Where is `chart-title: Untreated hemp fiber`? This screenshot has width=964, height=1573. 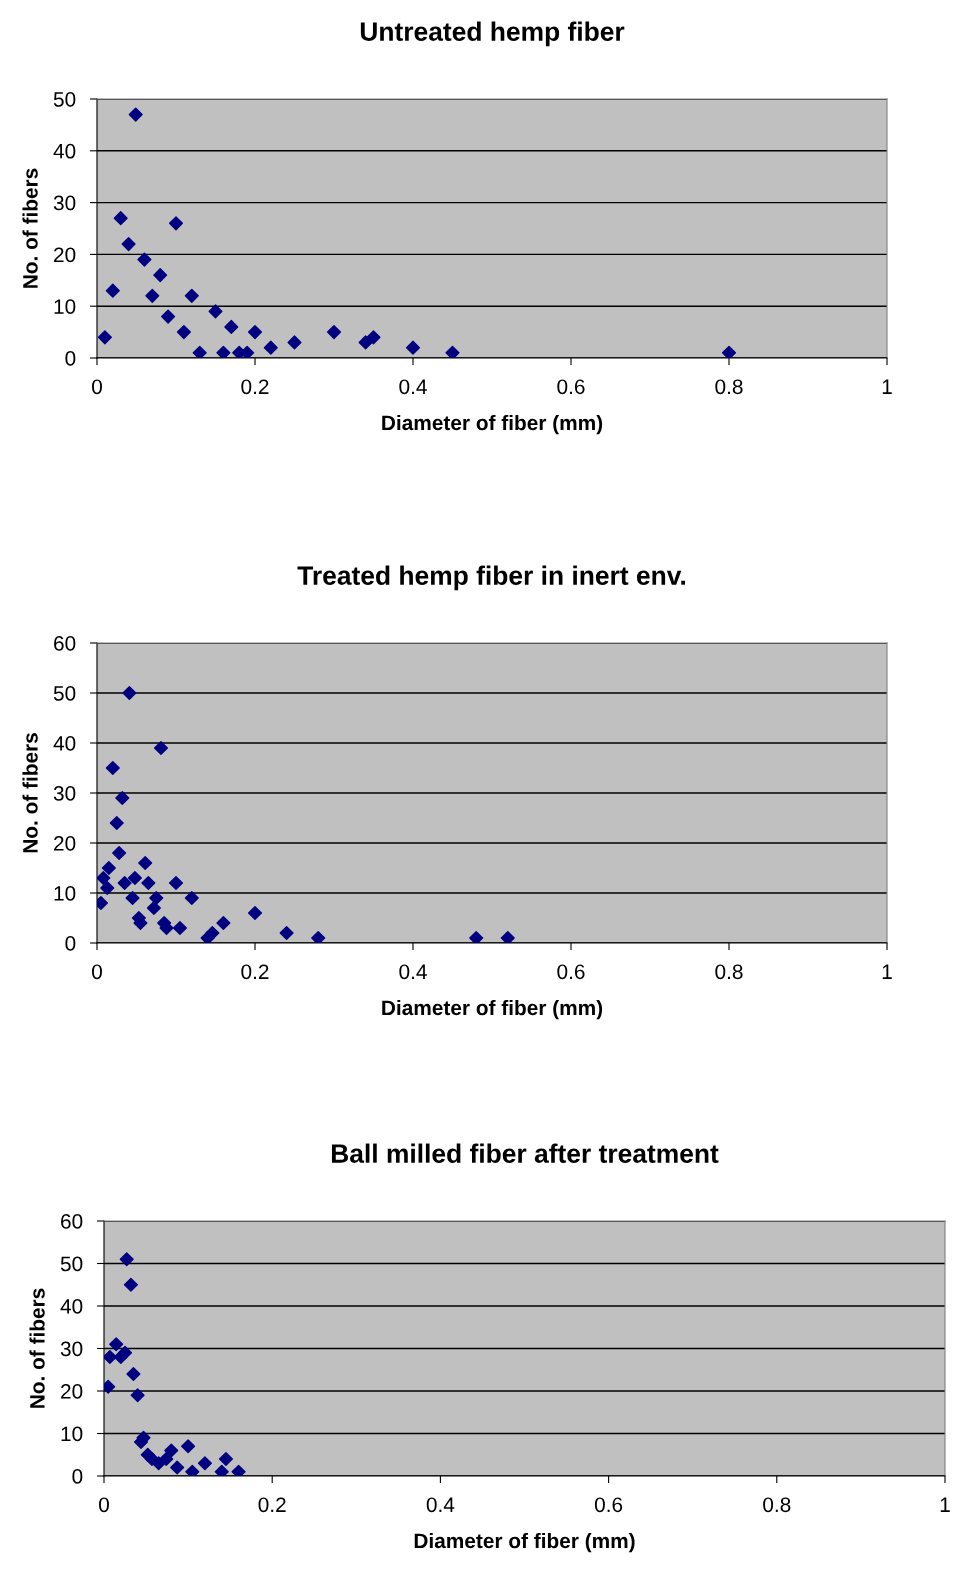 chart-title: Untreated hemp fiber is located at coordinates (492, 34).